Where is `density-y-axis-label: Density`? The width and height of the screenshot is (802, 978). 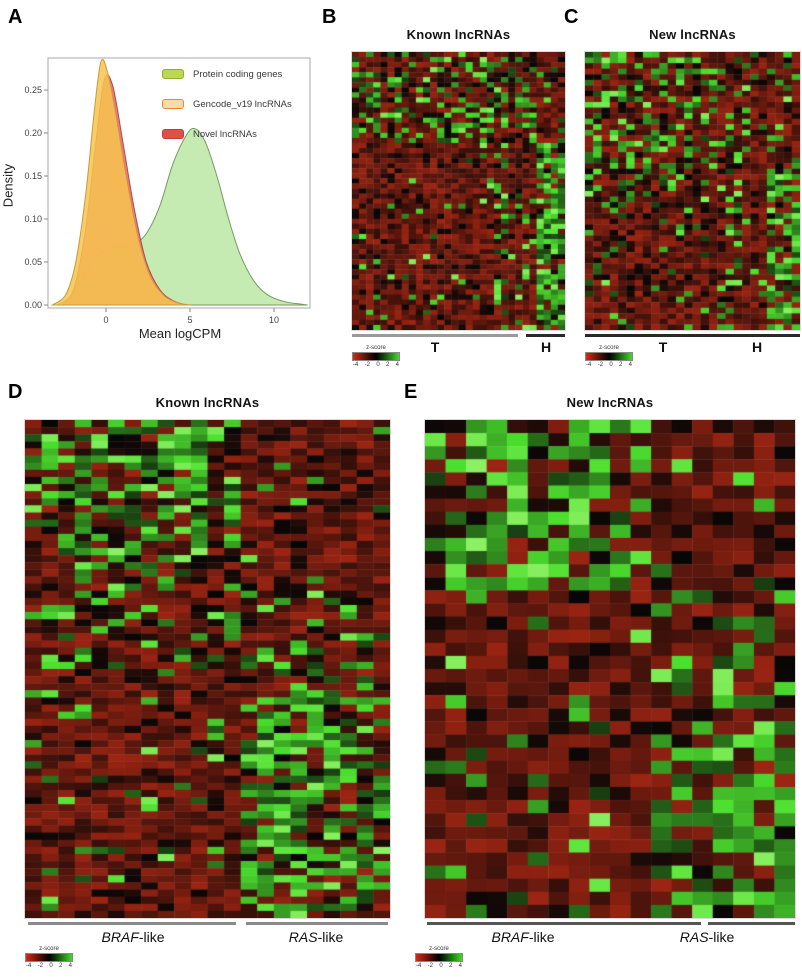
density-y-axis-label: Density is located at coordinates (8, 185).